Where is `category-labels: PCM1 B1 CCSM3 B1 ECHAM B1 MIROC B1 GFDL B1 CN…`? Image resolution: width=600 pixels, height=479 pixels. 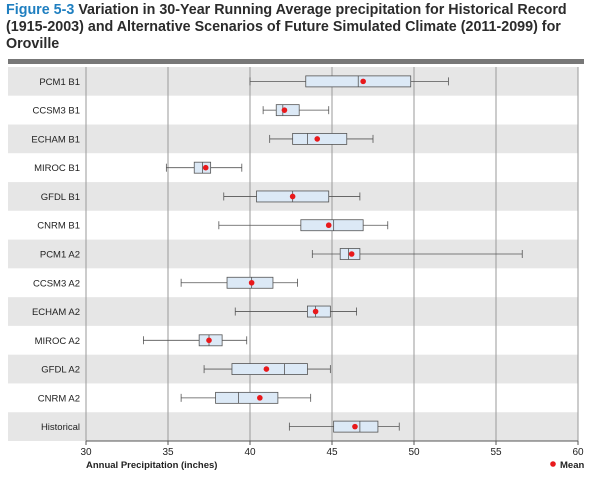 category-labels: PCM1 B1 CCSM3 B1 ECHAM B1 MIROC B1 GFDL B1 CN… is located at coordinates (55, 255).